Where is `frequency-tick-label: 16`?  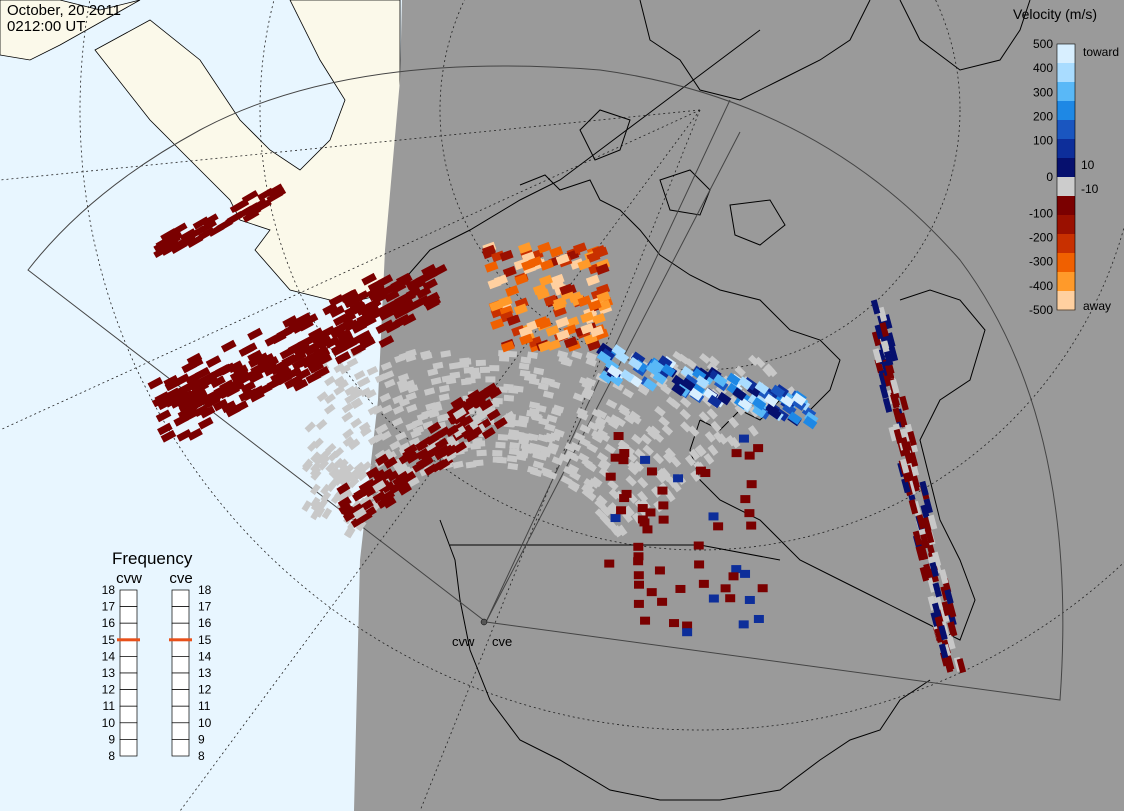
frequency-tick-label: 16 is located at coordinates (205, 623).